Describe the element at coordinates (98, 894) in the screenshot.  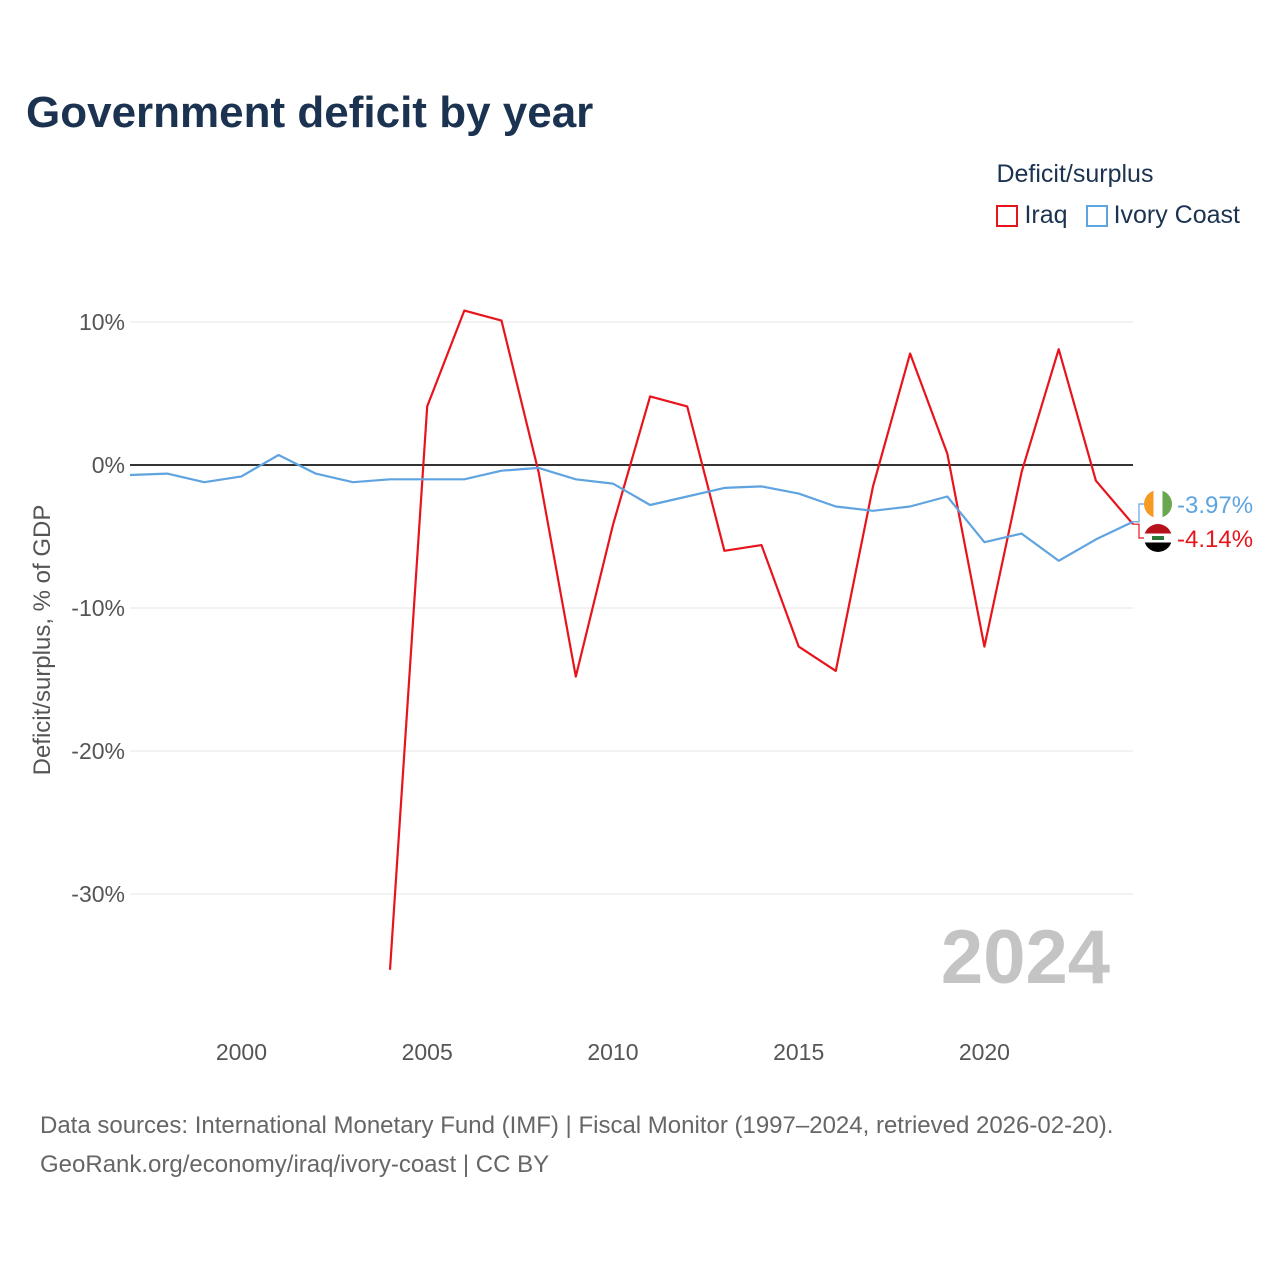
I see `y-tick-label-4: -30%` at that location.